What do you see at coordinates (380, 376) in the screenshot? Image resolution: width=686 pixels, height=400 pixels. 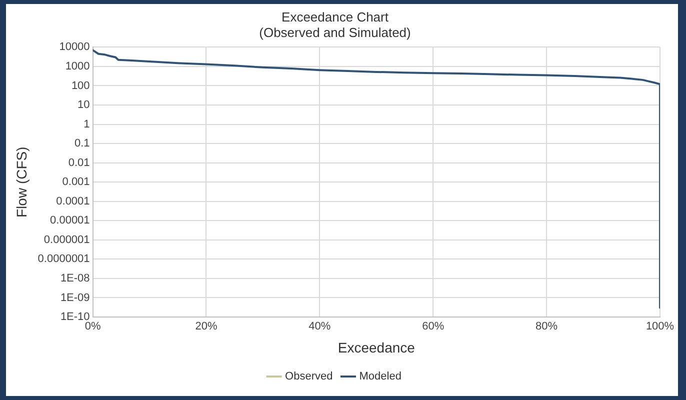 I see `legend-label: Modeled` at bounding box center [380, 376].